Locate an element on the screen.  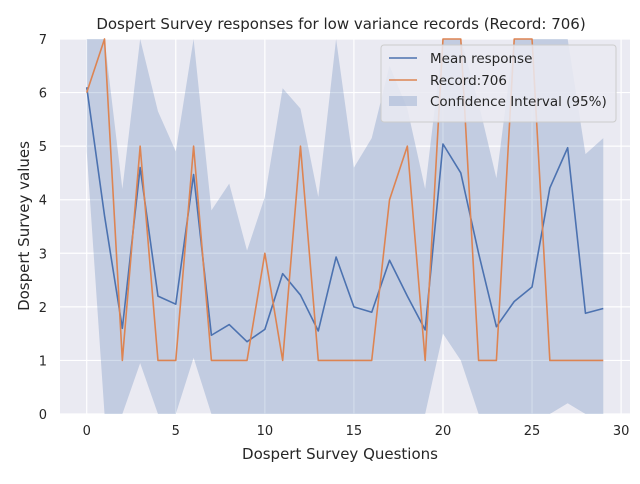
legend-label-ci: Confidence Interval (95%) is located at coordinates (518, 102).